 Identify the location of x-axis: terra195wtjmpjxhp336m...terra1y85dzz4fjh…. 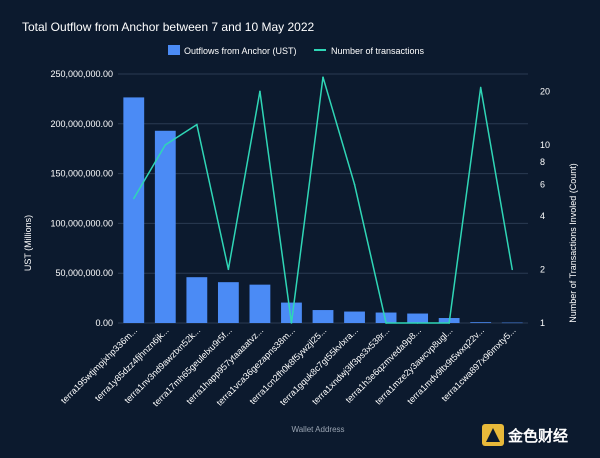
(288, 366).